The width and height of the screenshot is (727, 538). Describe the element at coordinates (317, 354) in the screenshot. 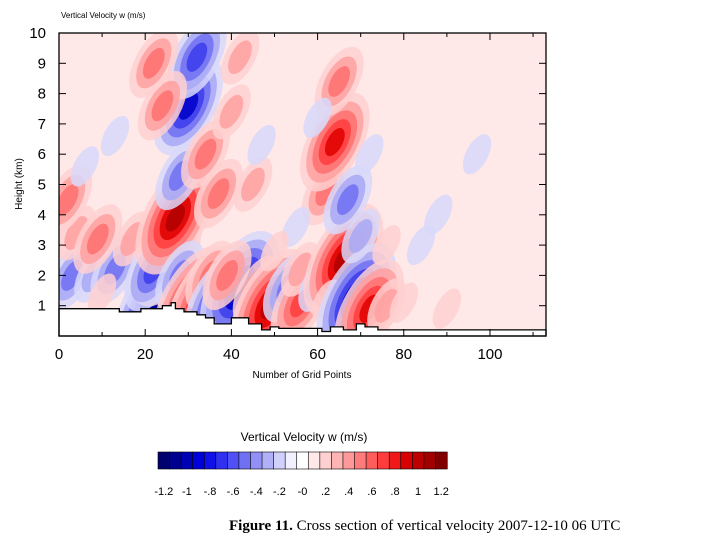

I see `x-tick-label: 60` at that location.